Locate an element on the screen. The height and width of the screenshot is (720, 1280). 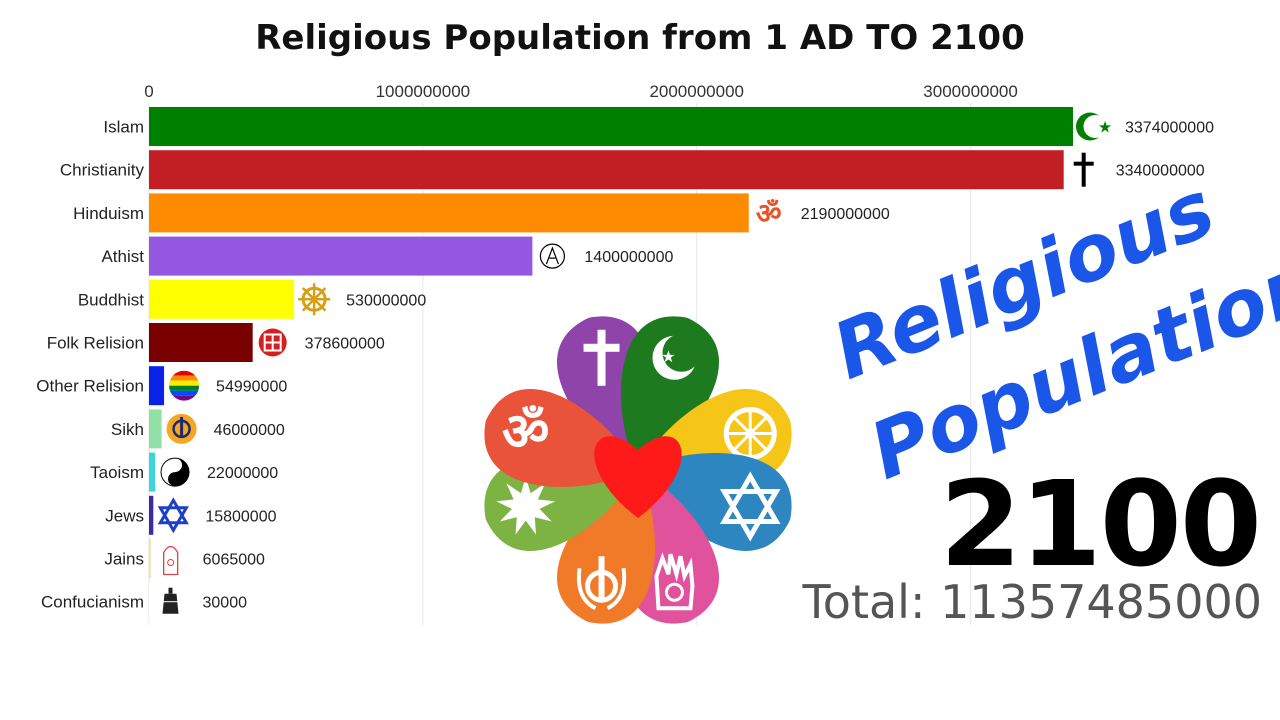
category-label: Christianity is located at coordinates (102, 170).